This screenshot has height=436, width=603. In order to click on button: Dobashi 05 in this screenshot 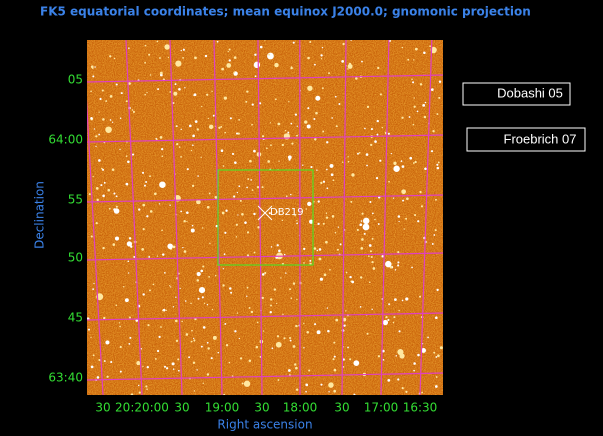, I will do `click(516, 94)`.